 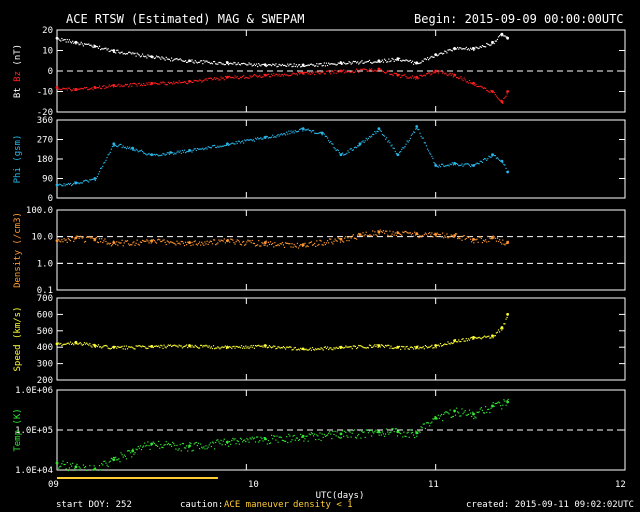 I want to click on y-axis-label-bt: Bt, so click(x=18, y=90).